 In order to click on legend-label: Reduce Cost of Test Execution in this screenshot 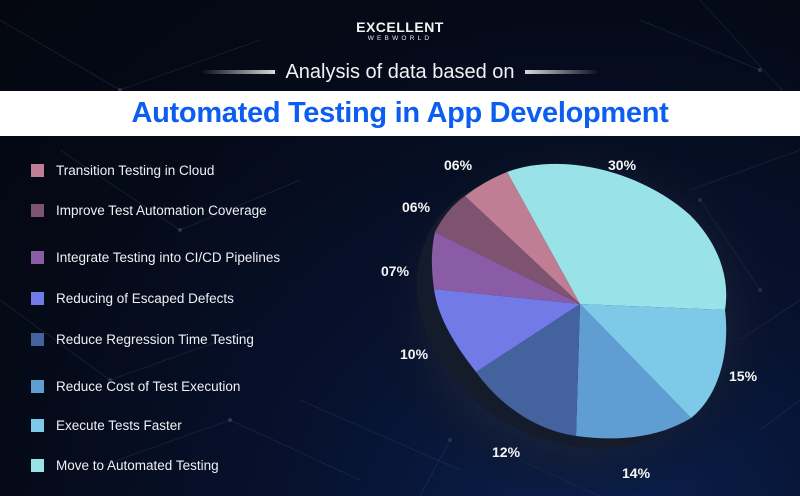, I will do `click(148, 386)`.